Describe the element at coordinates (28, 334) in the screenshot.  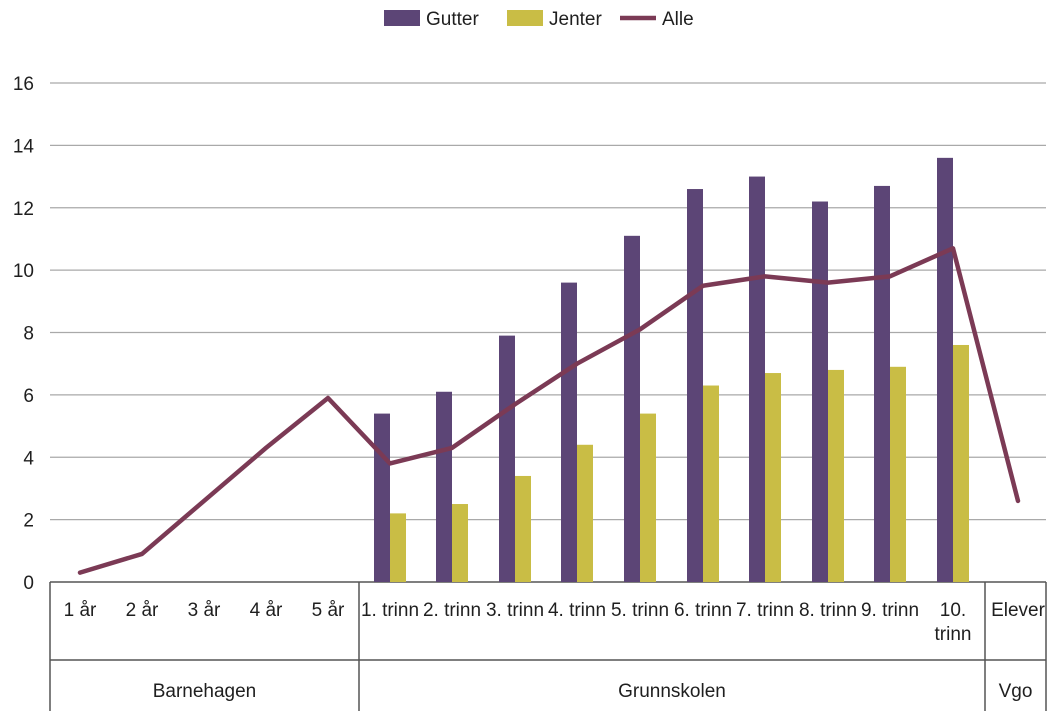
I see `y-tick-label: 8` at that location.